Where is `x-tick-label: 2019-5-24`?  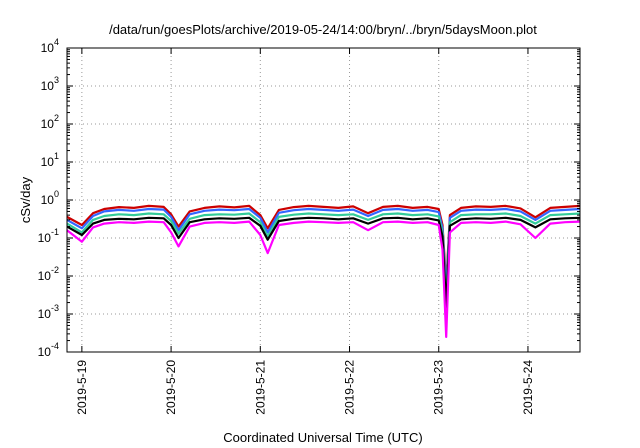 x-tick-label: 2019-5-24 is located at coordinates (528, 387).